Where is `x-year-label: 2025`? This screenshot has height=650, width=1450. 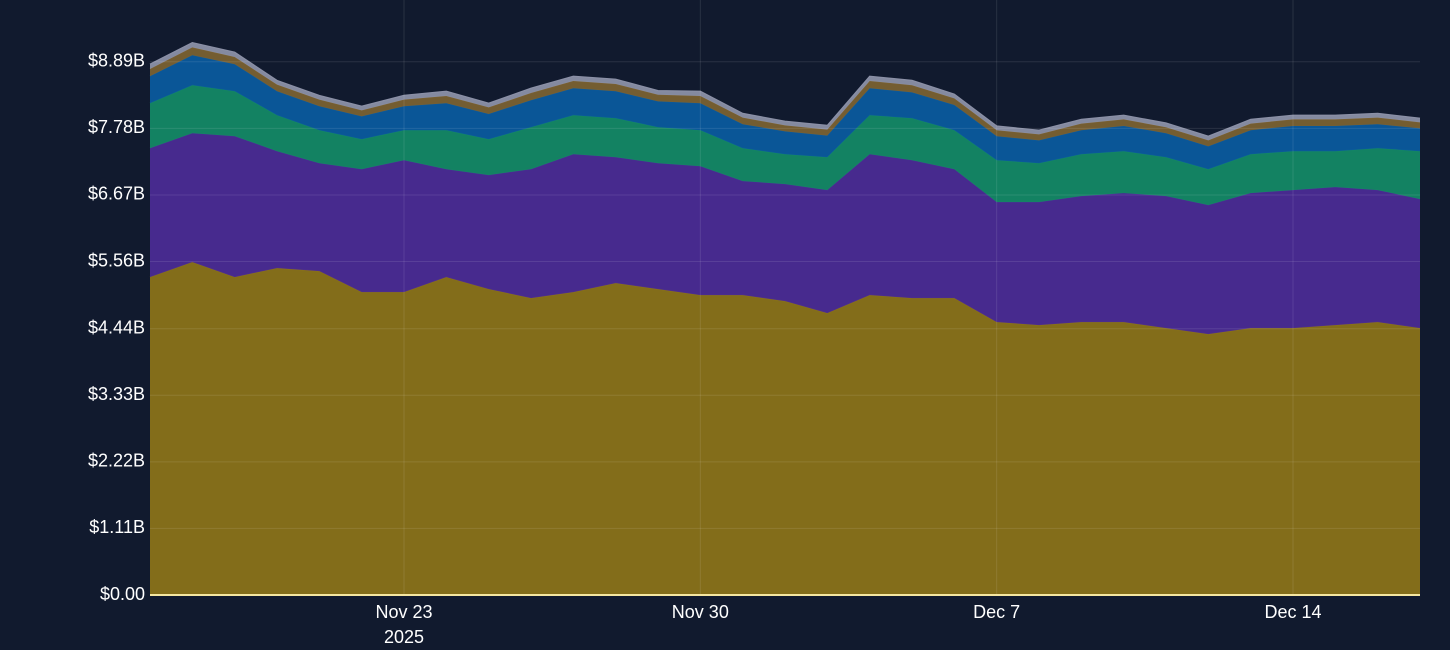 x-year-label: 2025 is located at coordinates (404, 637).